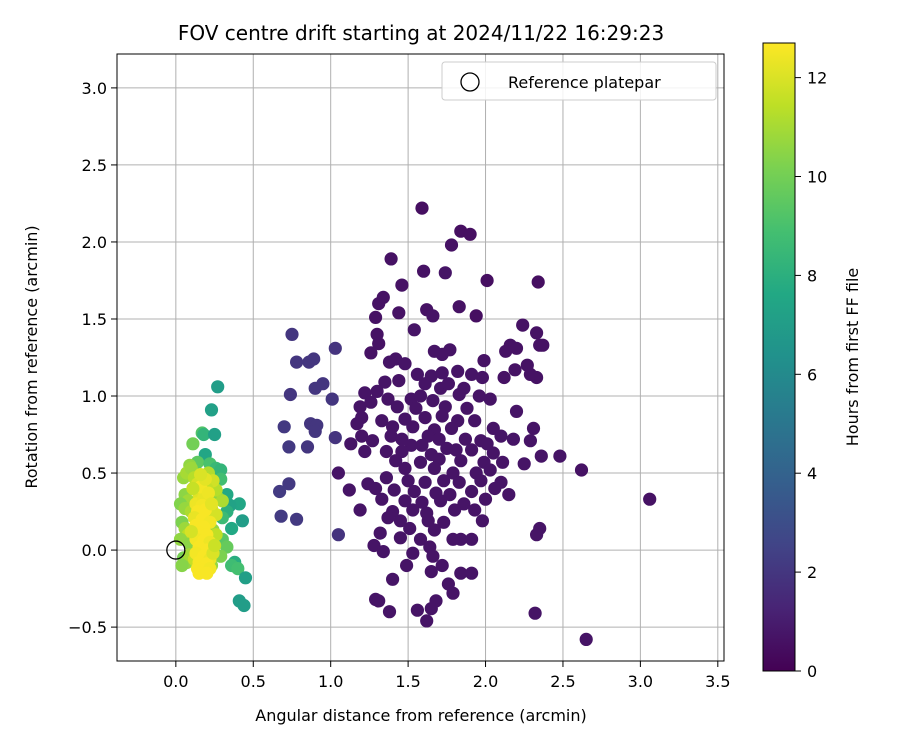  What do you see at coordinates (175, 681) in the screenshot?
I see `x-tick-label: 0.0` at bounding box center [175, 681].